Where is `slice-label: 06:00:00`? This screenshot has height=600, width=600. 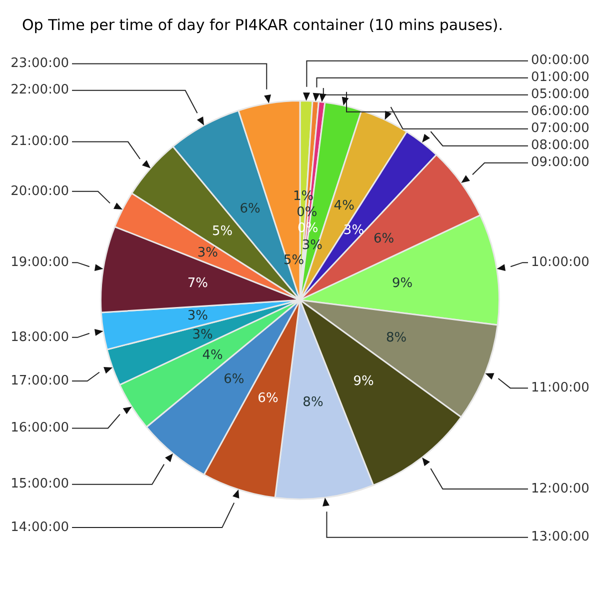
slice-label: 06:00:00 is located at coordinates (560, 112).